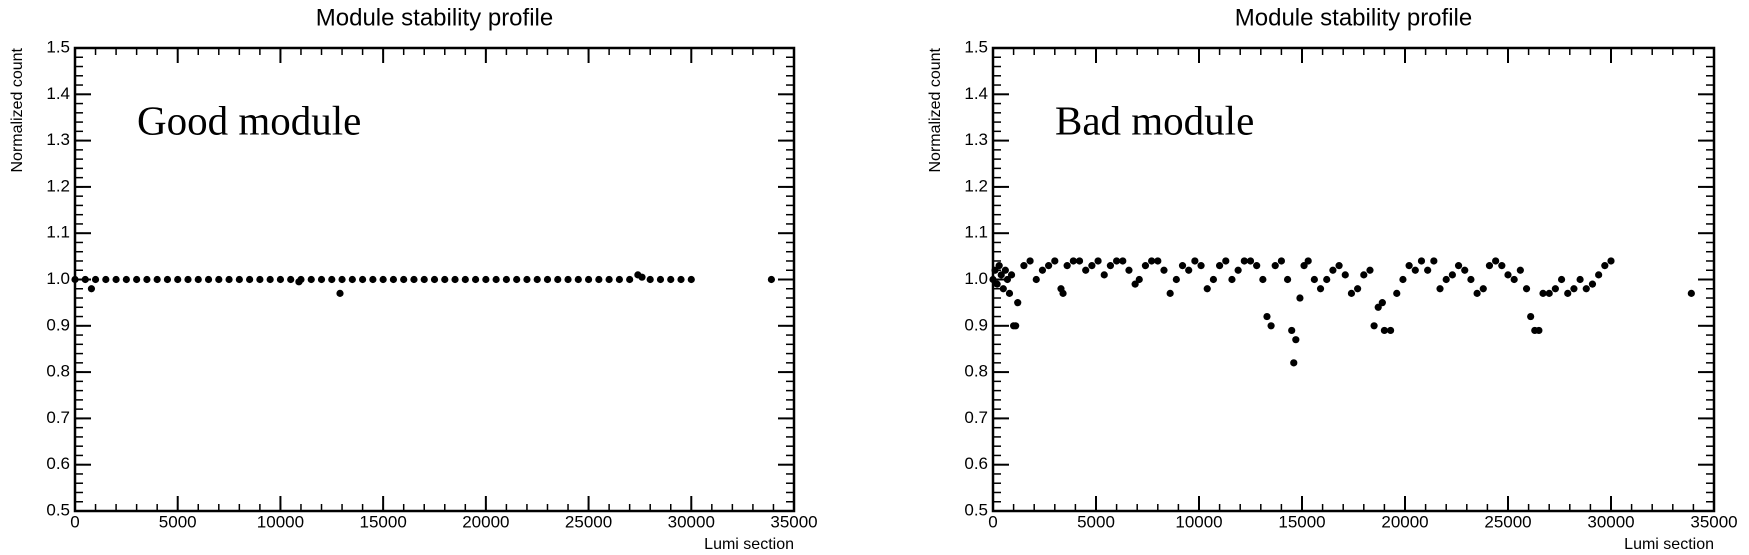 Image resolution: width=1749 pixels, height=555 pixels. I want to click on y-tick-label: 0.5, so click(976, 509).